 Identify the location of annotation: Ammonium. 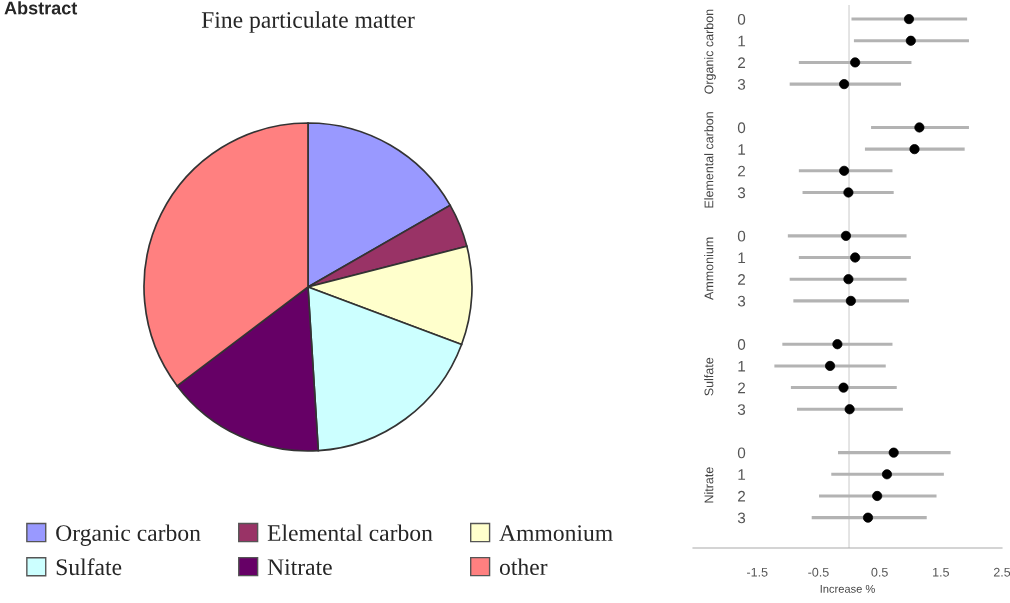
(709, 268).